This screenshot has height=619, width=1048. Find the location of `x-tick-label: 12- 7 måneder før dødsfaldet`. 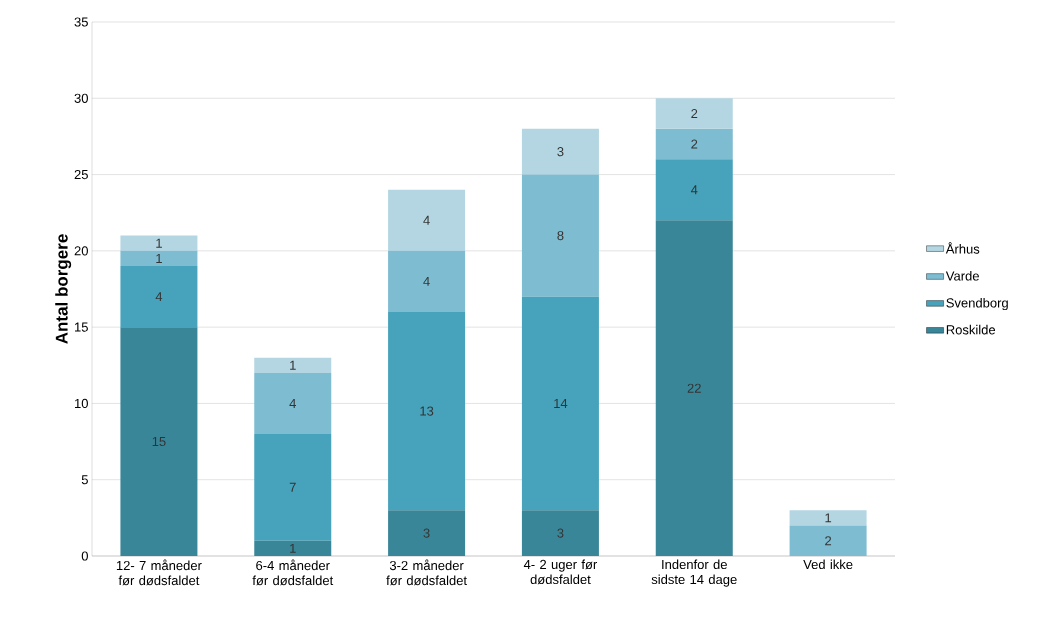

x-tick-label: 12- 7 måneder før dødsfaldet is located at coordinates (159, 572).